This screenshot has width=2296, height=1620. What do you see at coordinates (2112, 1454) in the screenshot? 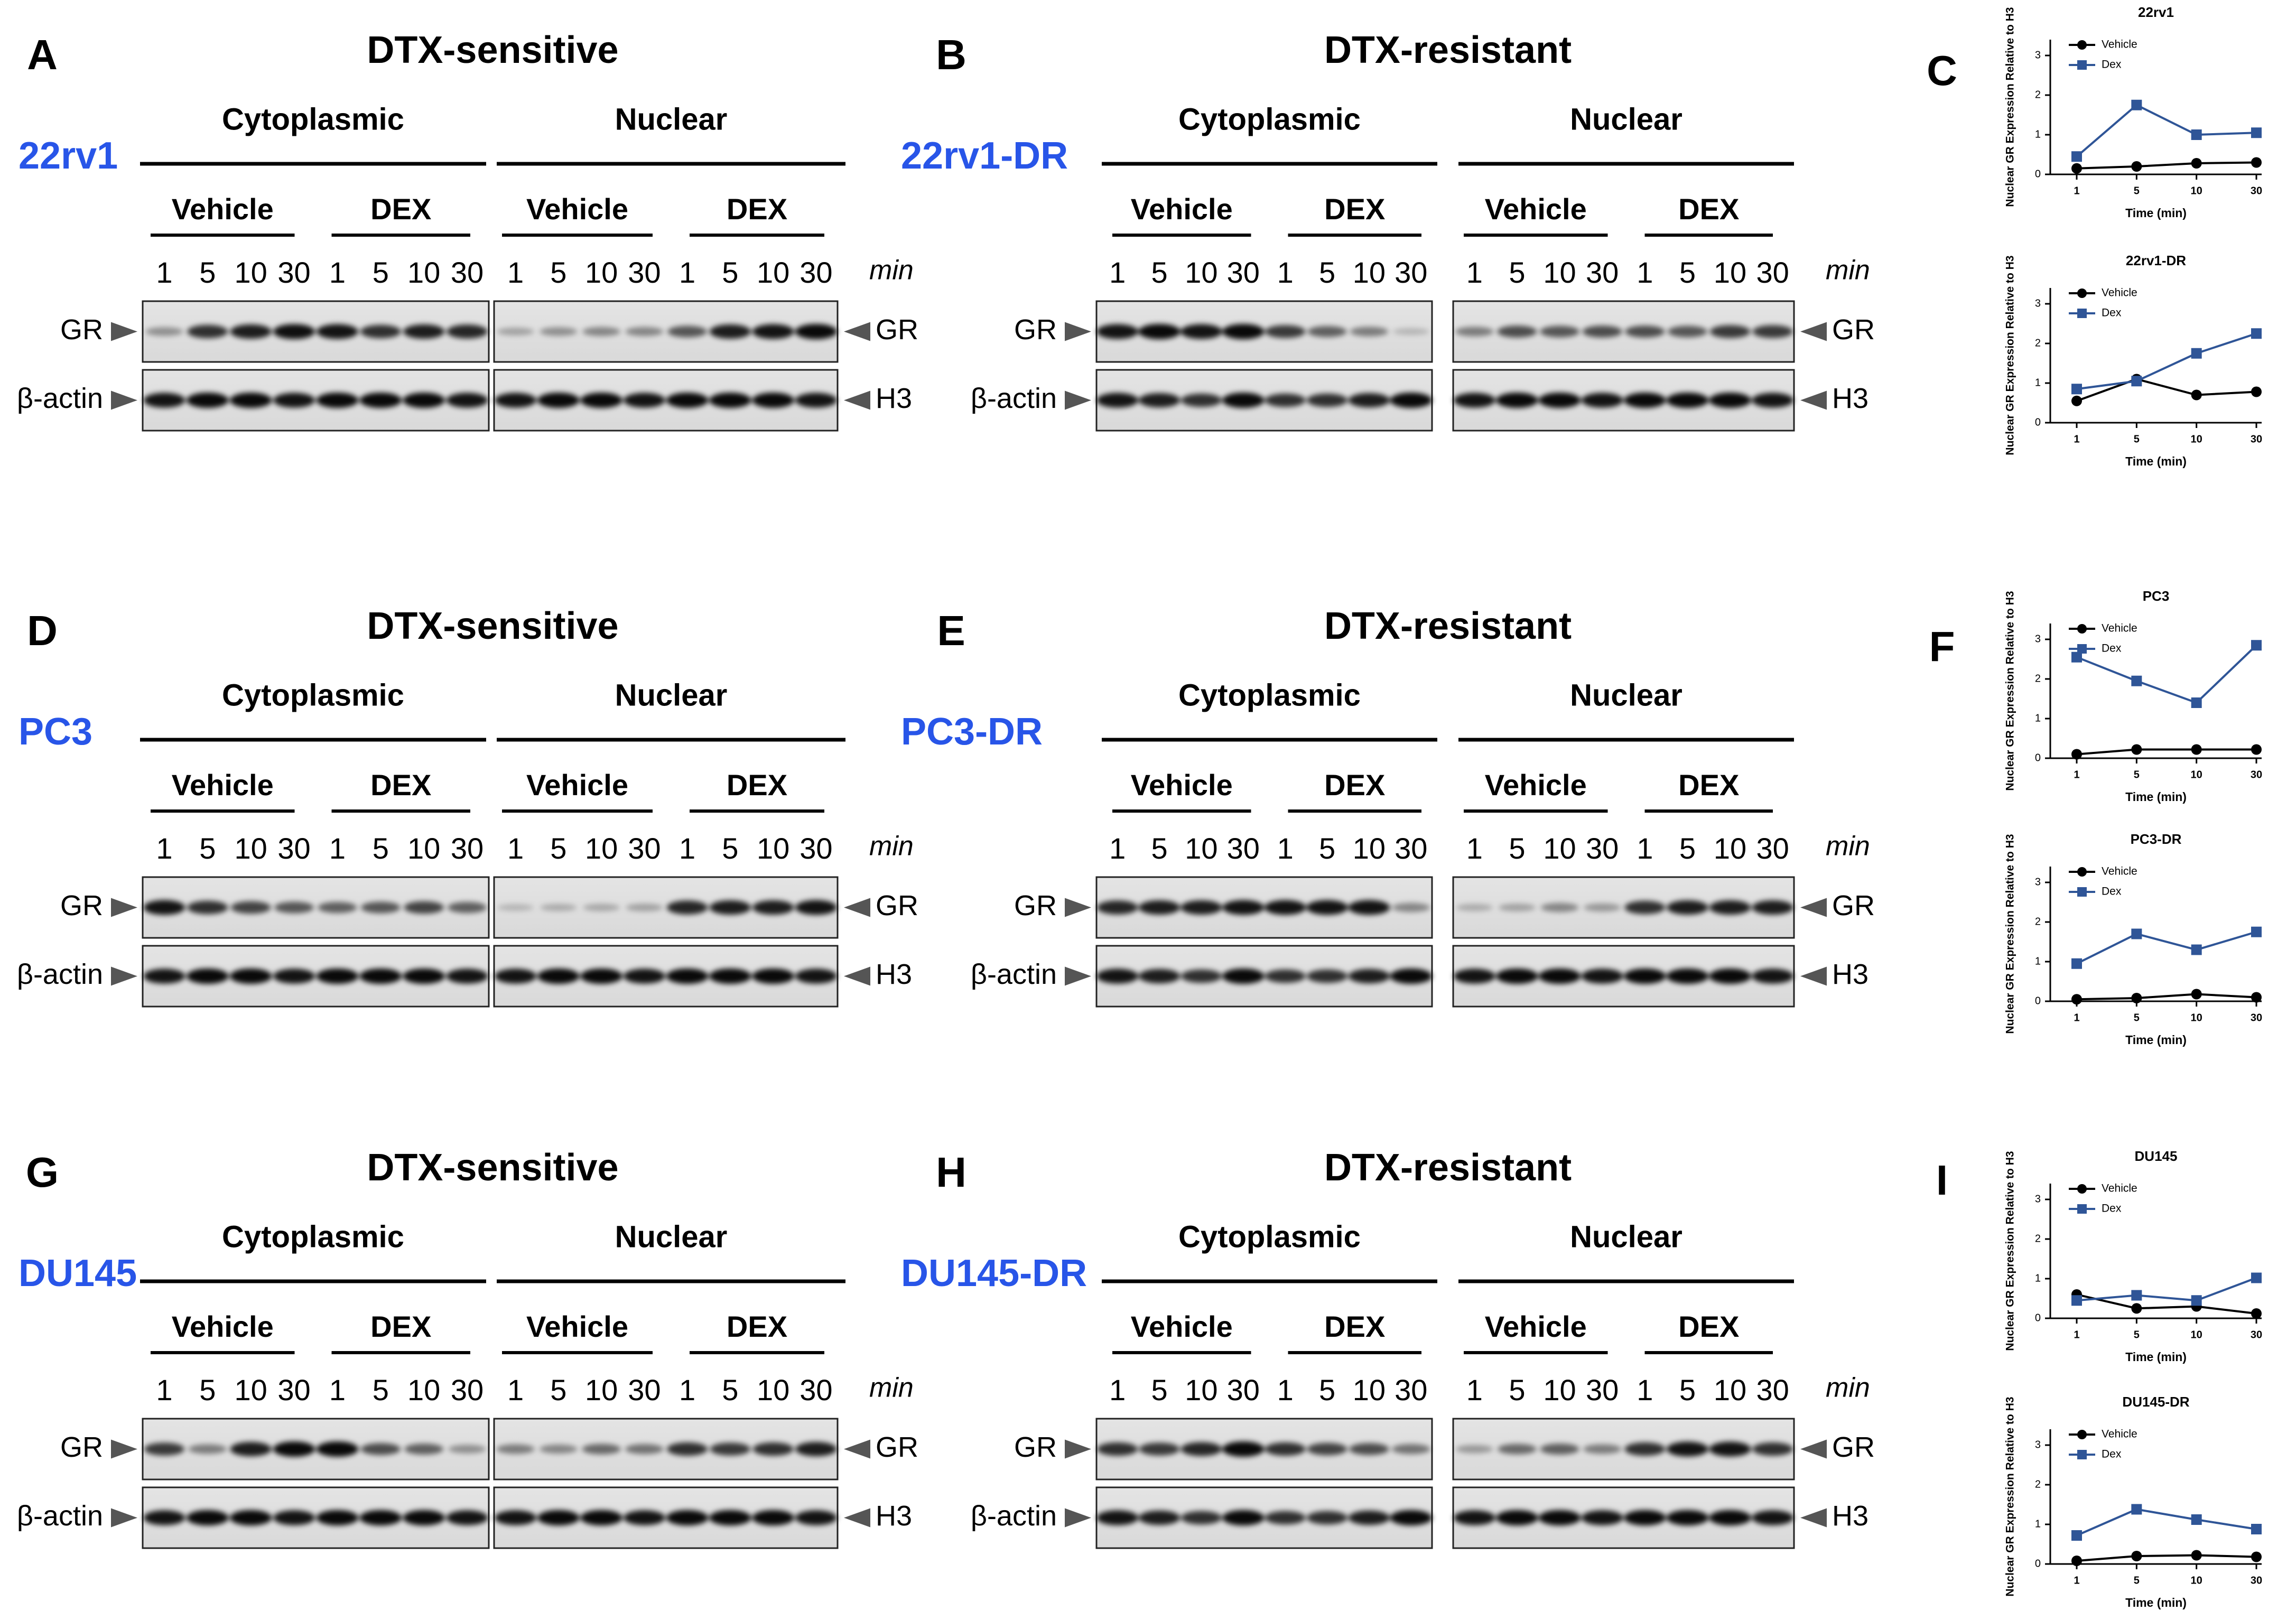
I see `legend-label: Dex` at bounding box center [2112, 1454].